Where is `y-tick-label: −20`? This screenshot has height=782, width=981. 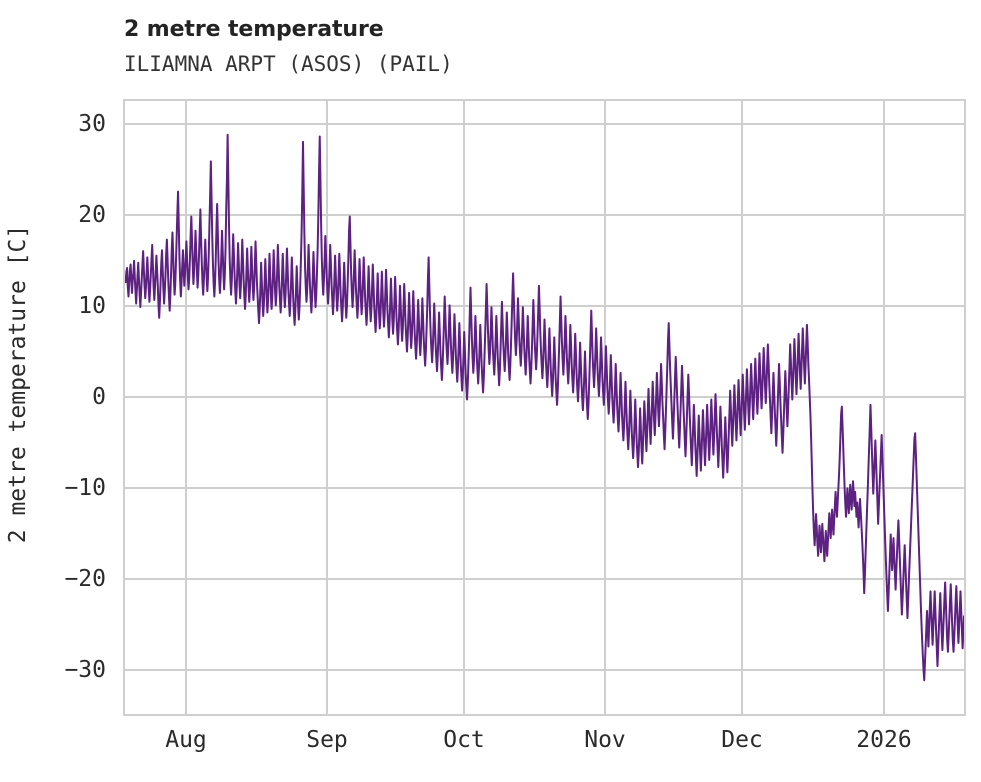
y-tick-label: −20 is located at coordinates (85, 579).